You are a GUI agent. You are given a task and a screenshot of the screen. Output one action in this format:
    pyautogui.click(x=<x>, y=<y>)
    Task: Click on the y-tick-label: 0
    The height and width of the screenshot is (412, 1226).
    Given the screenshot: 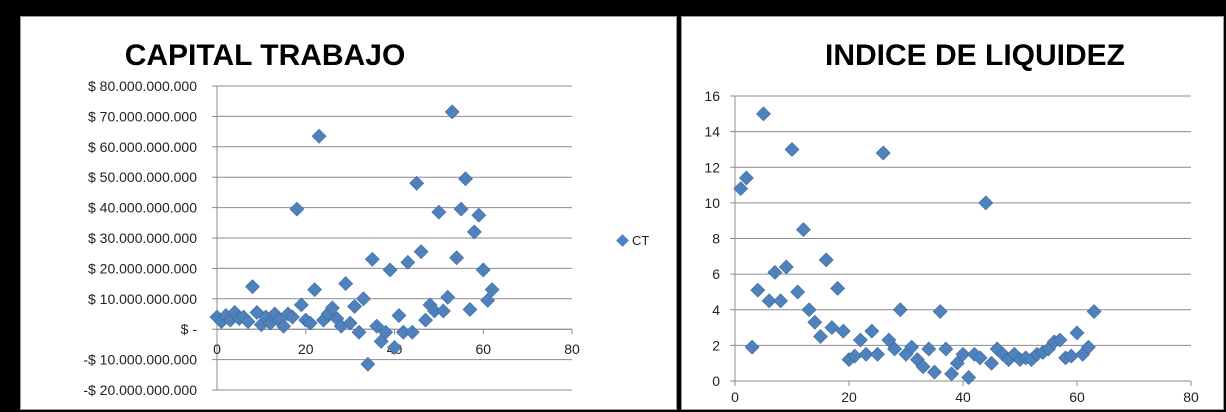 What is the action you would take?
    pyautogui.click(x=716, y=381)
    